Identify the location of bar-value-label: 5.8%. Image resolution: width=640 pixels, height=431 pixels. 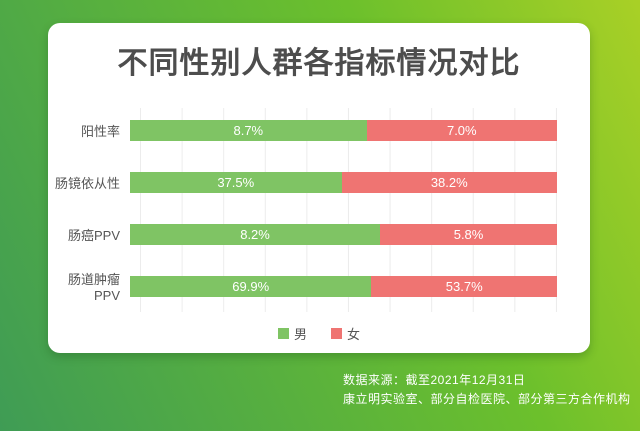
(468, 234).